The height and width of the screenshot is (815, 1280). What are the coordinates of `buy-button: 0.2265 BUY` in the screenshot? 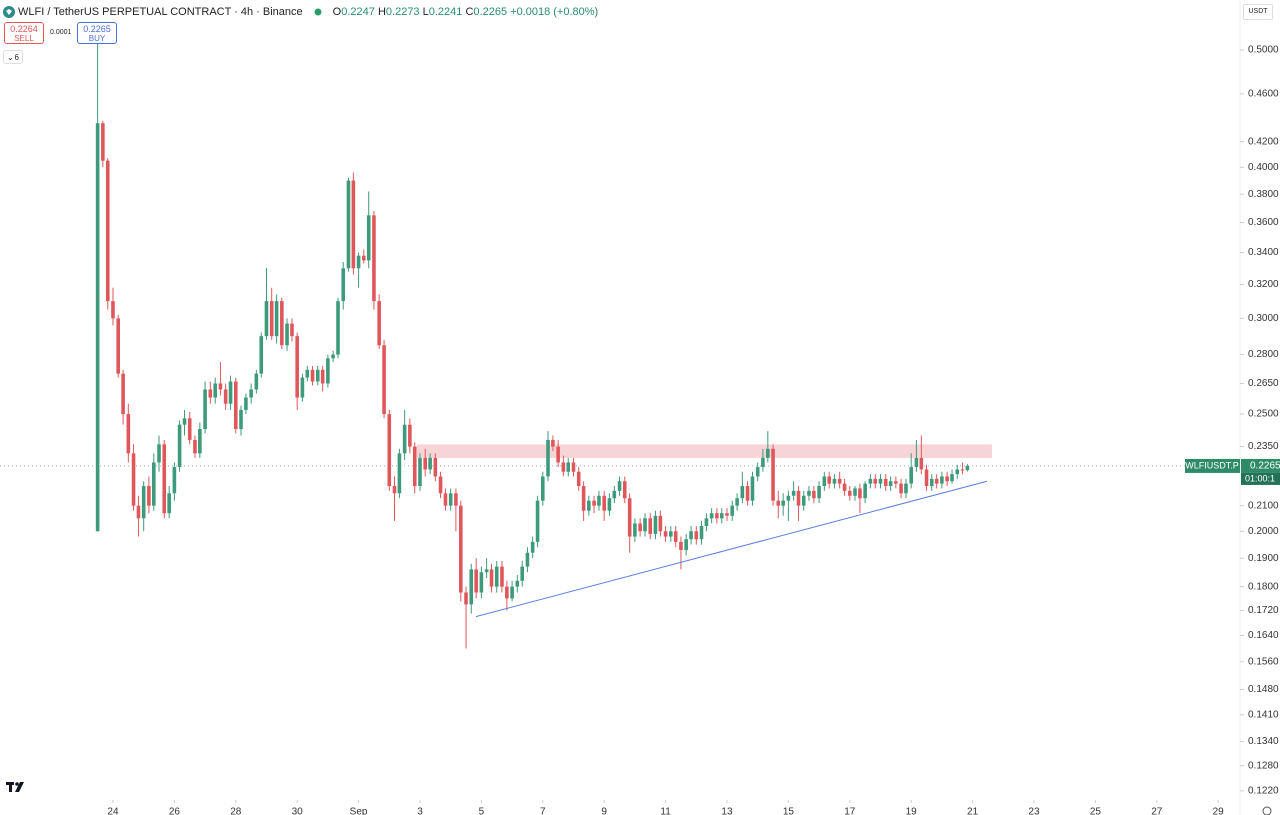 It's located at (97, 33).